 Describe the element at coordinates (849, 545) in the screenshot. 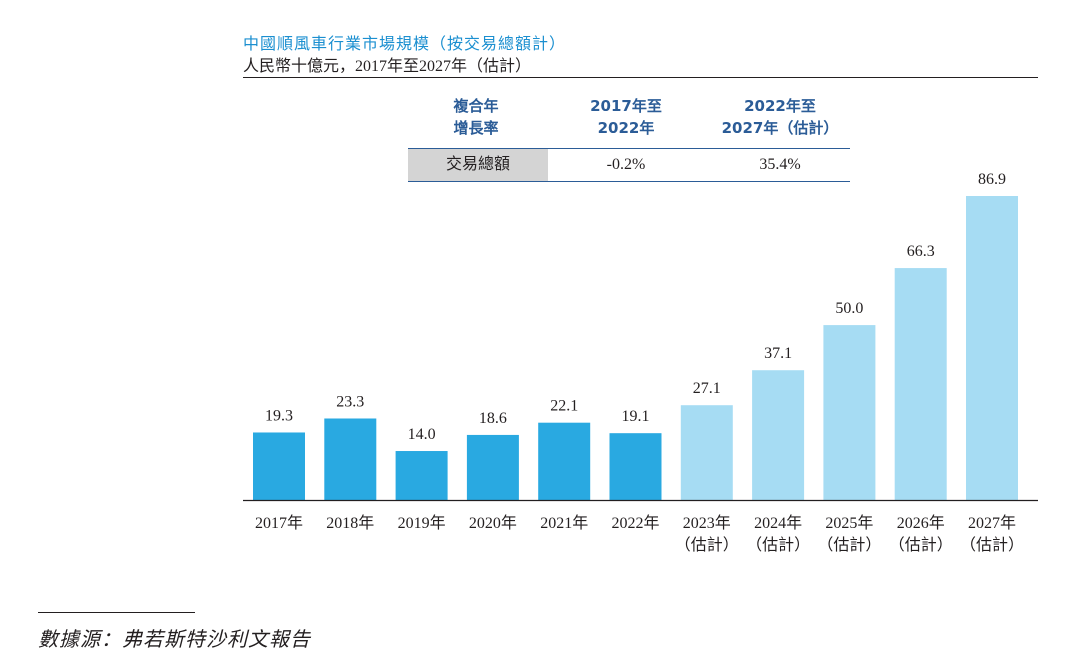

I see `x-tick-note-9: （估計）` at that location.